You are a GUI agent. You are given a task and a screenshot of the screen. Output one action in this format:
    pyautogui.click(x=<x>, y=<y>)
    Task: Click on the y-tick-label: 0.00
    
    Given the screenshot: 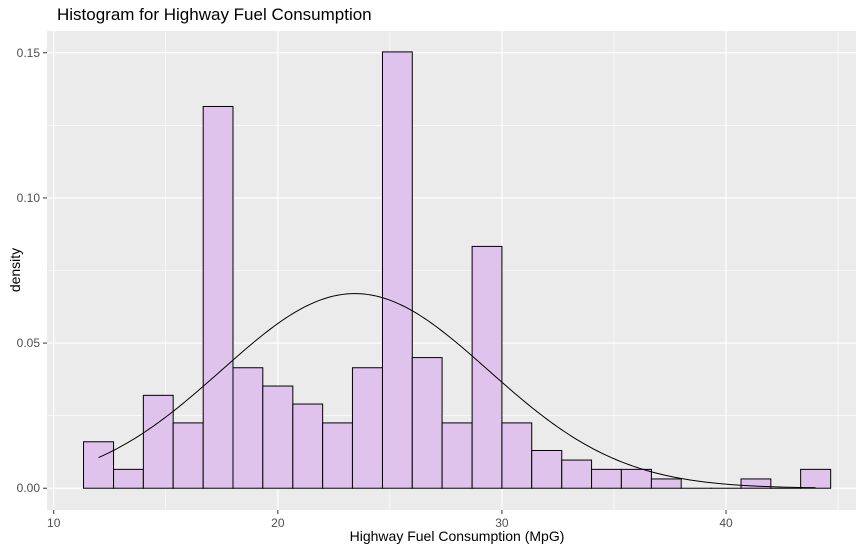 What is the action you would take?
    pyautogui.click(x=29, y=488)
    